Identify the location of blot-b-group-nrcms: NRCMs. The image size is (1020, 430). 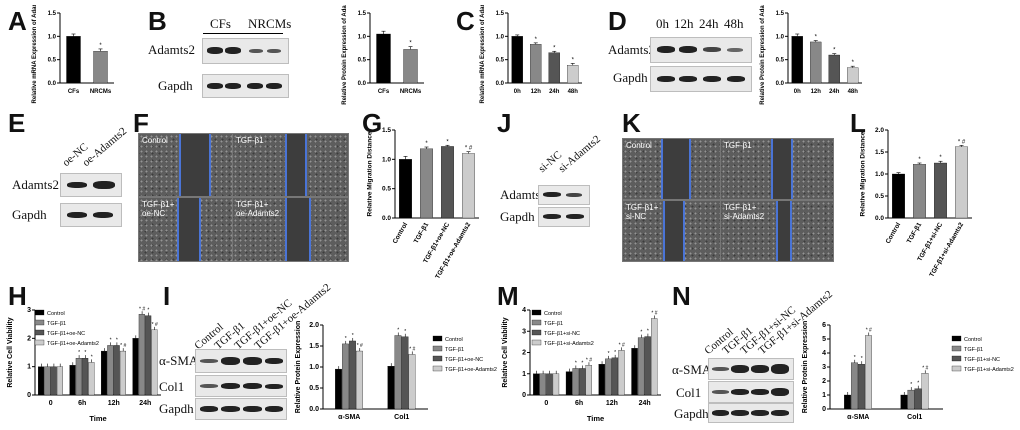
(270, 23).